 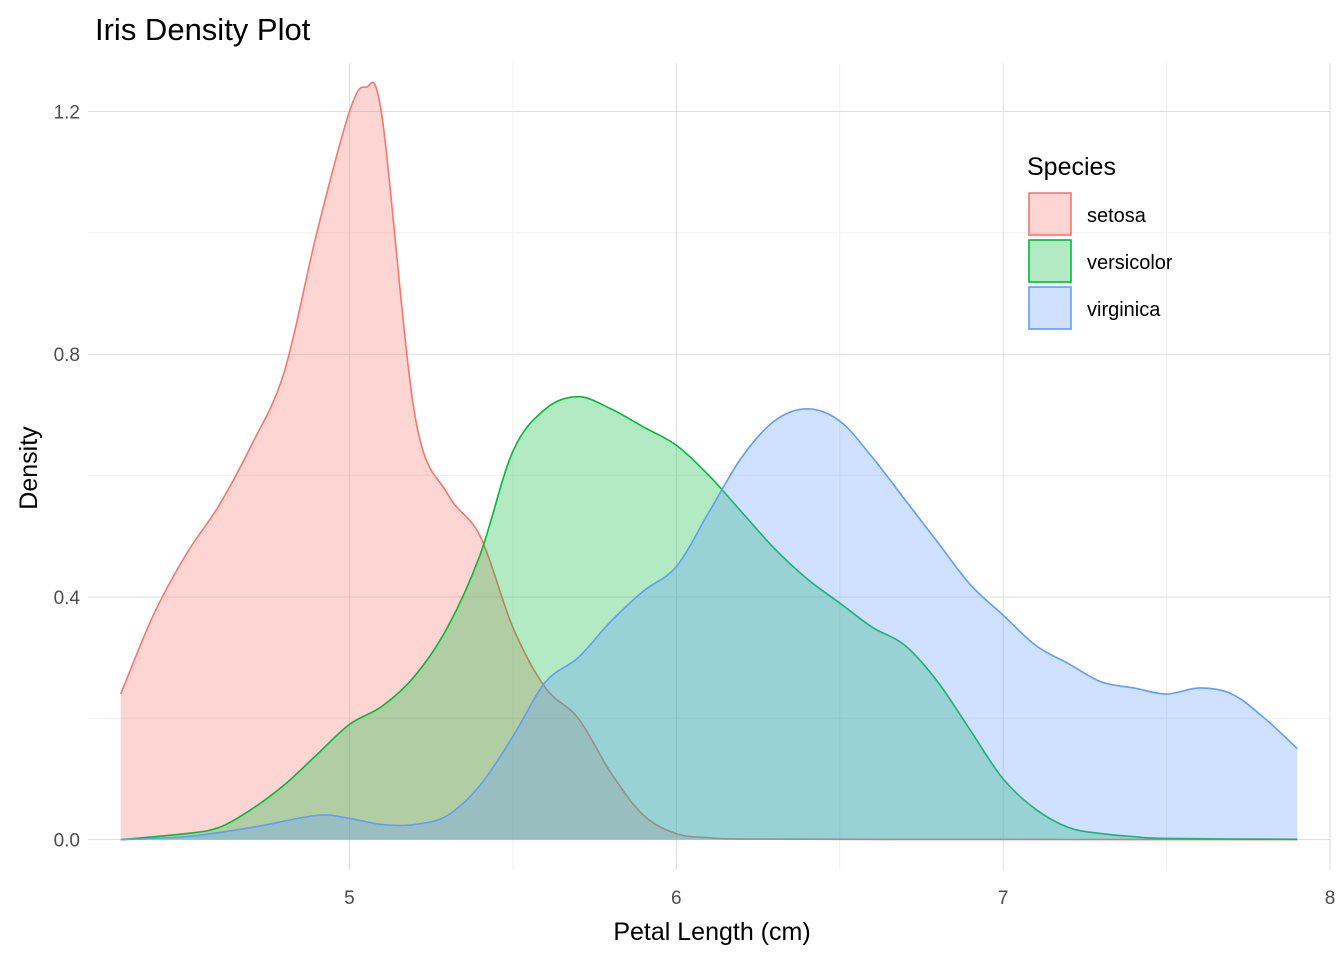 What do you see at coordinates (1071, 167) in the screenshot?
I see `legend-title: Species` at bounding box center [1071, 167].